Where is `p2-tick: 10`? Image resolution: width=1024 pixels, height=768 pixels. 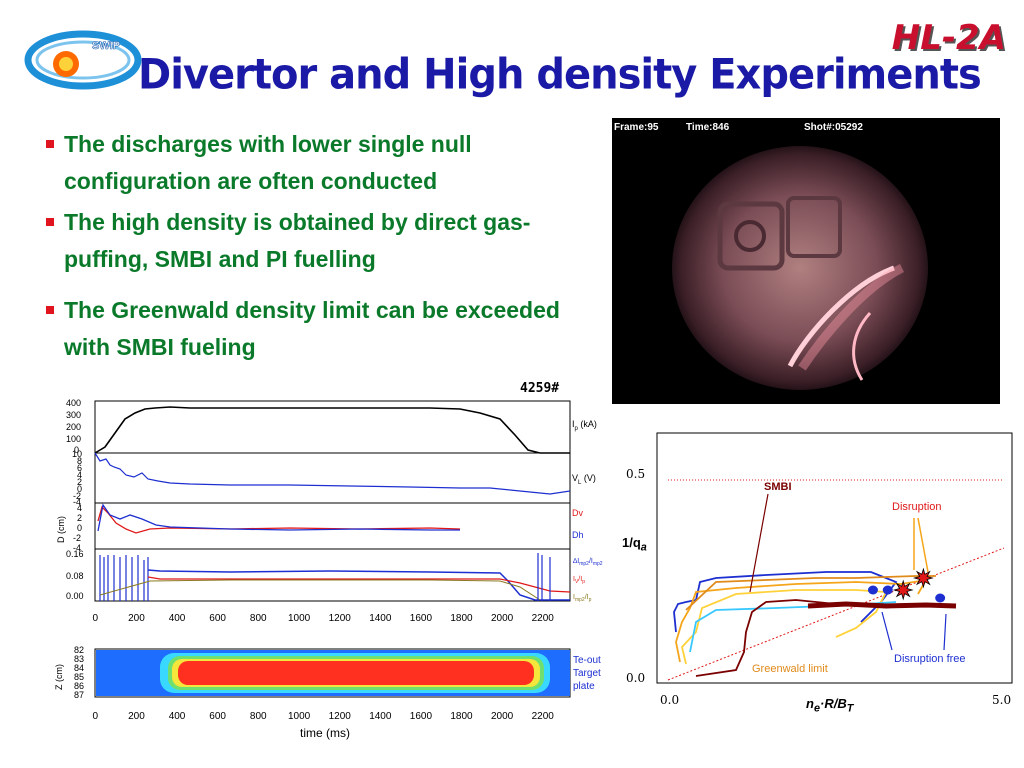
p2-tick: 10 is located at coordinates (77, 454).